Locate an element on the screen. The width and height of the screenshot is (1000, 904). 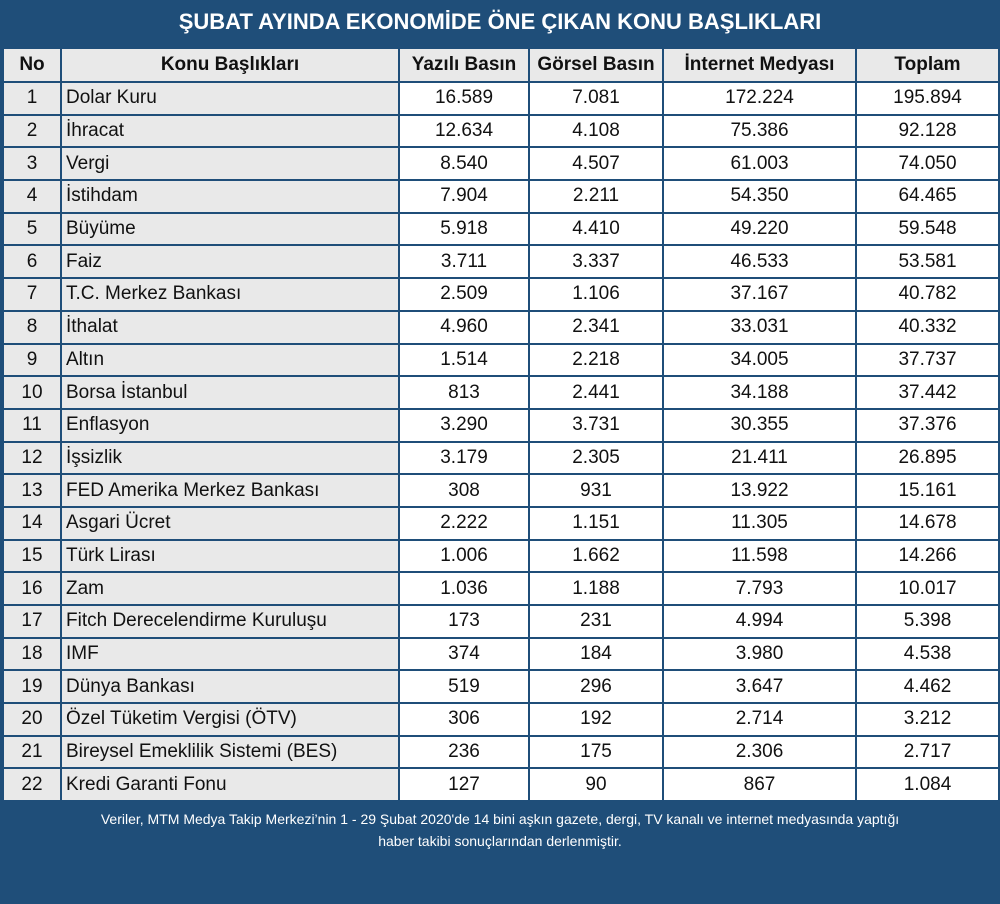
cell-visual: 296 is located at coordinates (596, 687).